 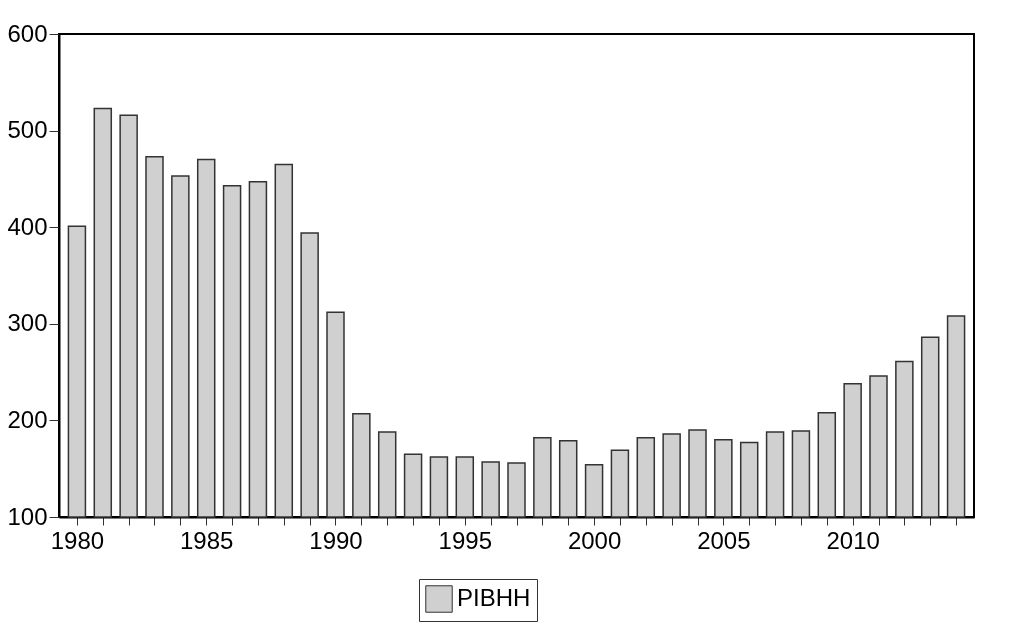 What do you see at coordinates (27, 419) in the screenshot?
I see `y-tick-label: 200` at bounding box center [27, 419].